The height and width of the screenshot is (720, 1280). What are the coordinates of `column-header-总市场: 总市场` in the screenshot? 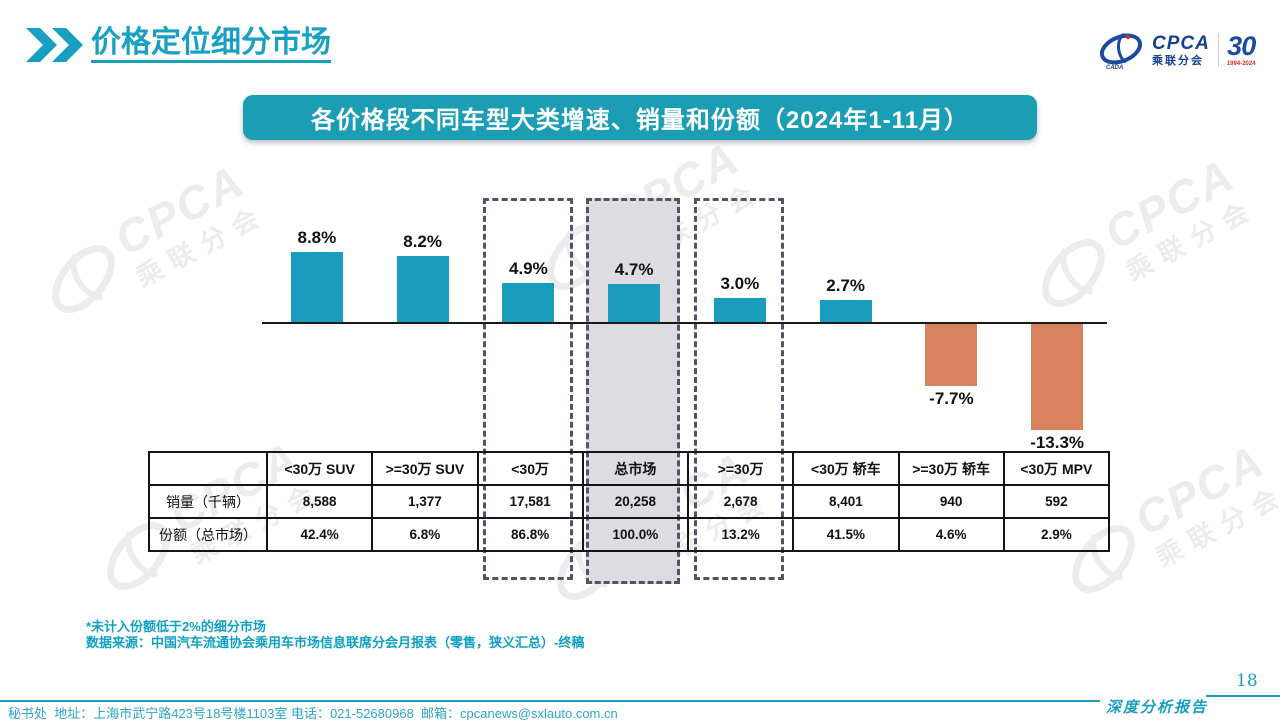 It's located at (635, 468).